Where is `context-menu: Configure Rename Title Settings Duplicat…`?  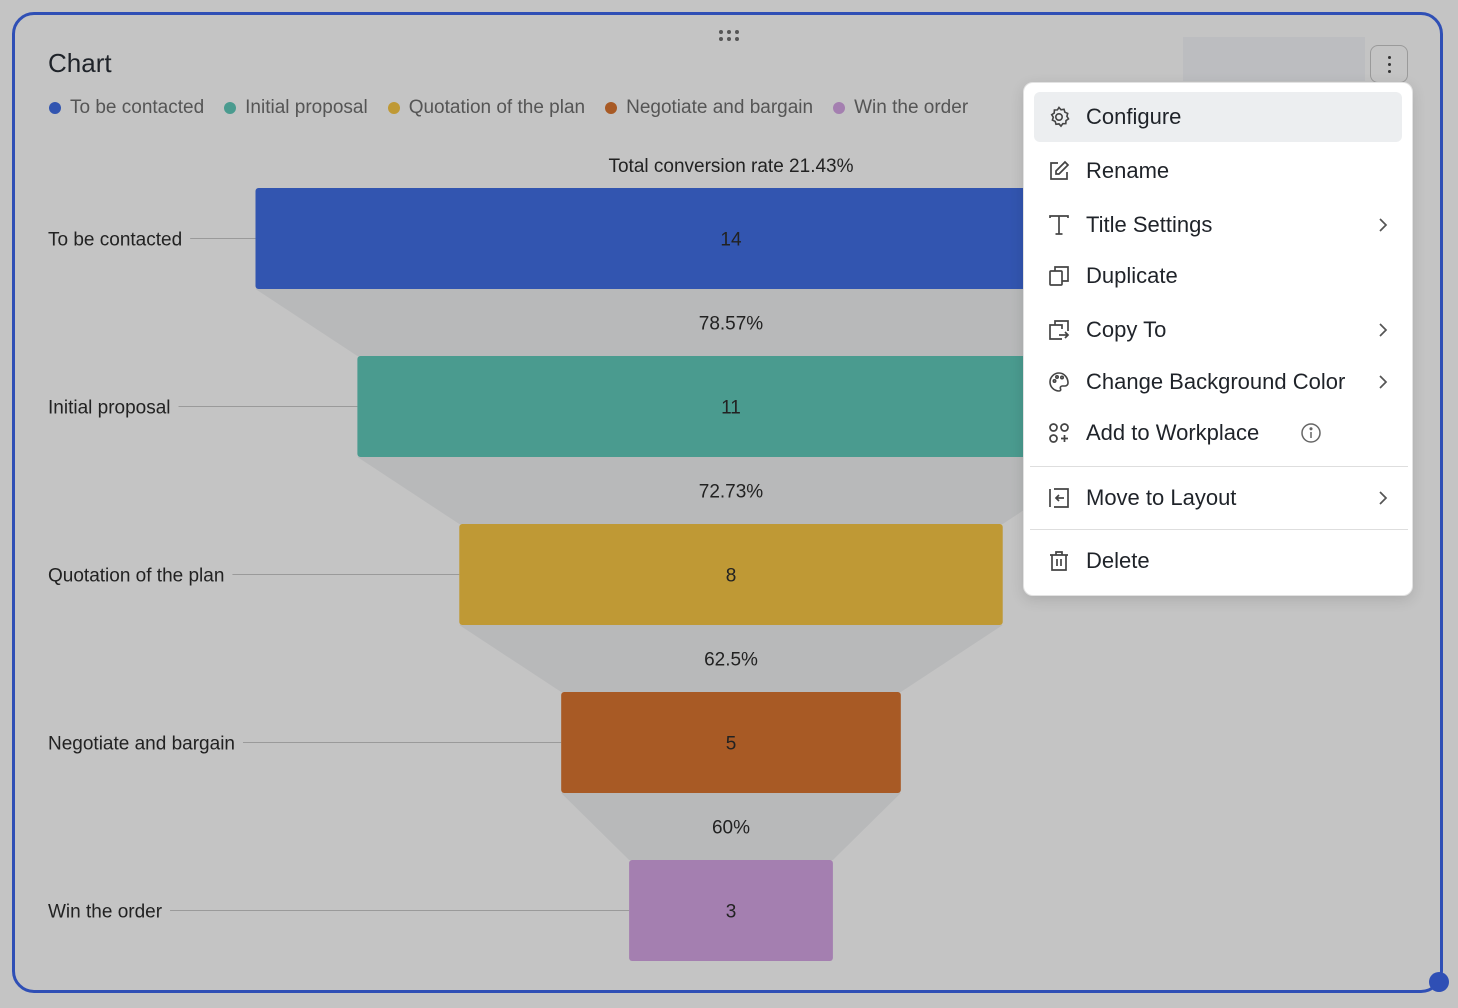
context-menu: Configure Rename Title Settings Duplicat… is located at coordinates (1218, 339).